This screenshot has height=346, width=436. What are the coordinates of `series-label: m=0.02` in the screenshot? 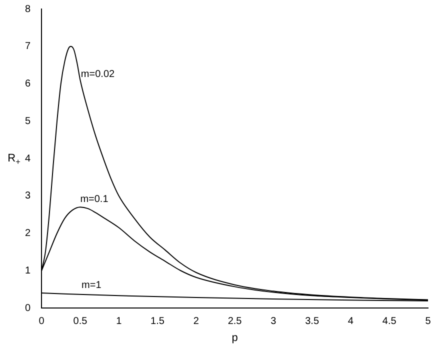 It's located at (97, 74).